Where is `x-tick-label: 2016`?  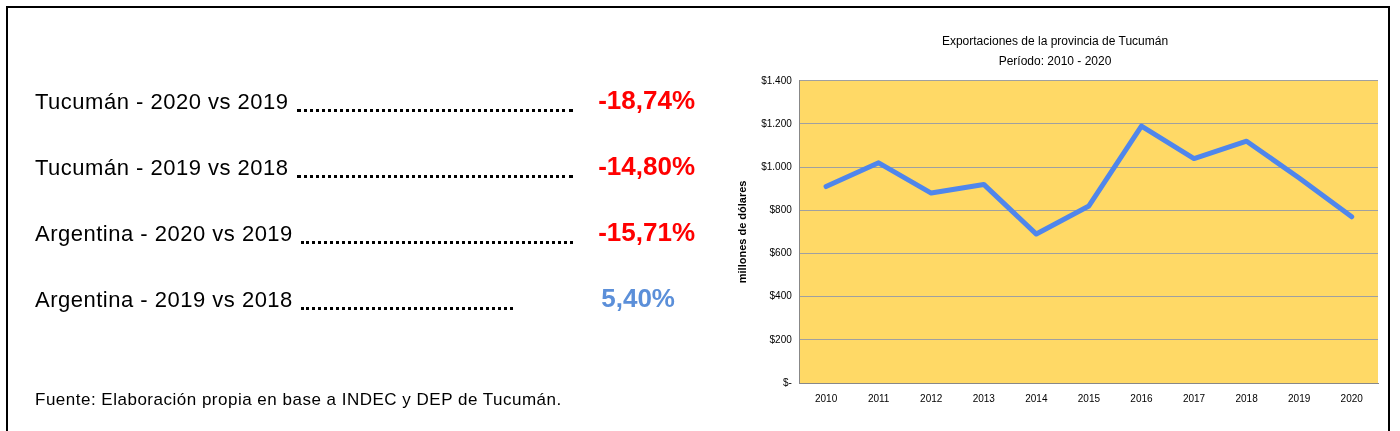 x-tick-label: 2016 is located at coordinates (1142, 398).